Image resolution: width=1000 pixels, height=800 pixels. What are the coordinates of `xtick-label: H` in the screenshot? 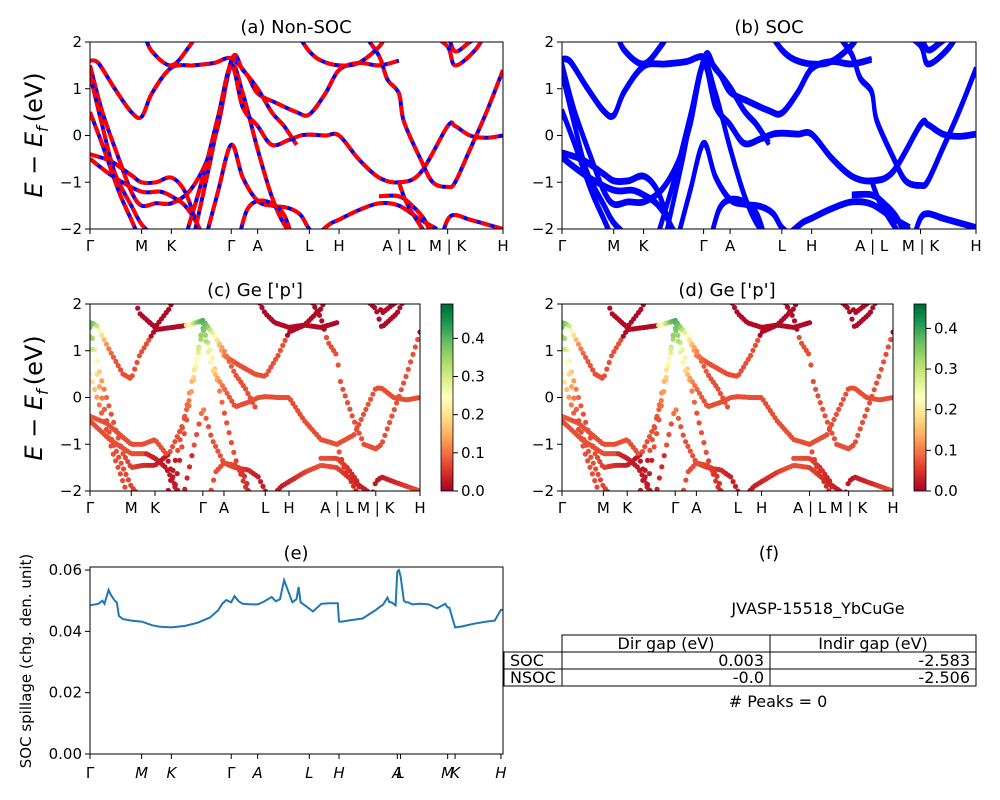 It's located at (288, 508).